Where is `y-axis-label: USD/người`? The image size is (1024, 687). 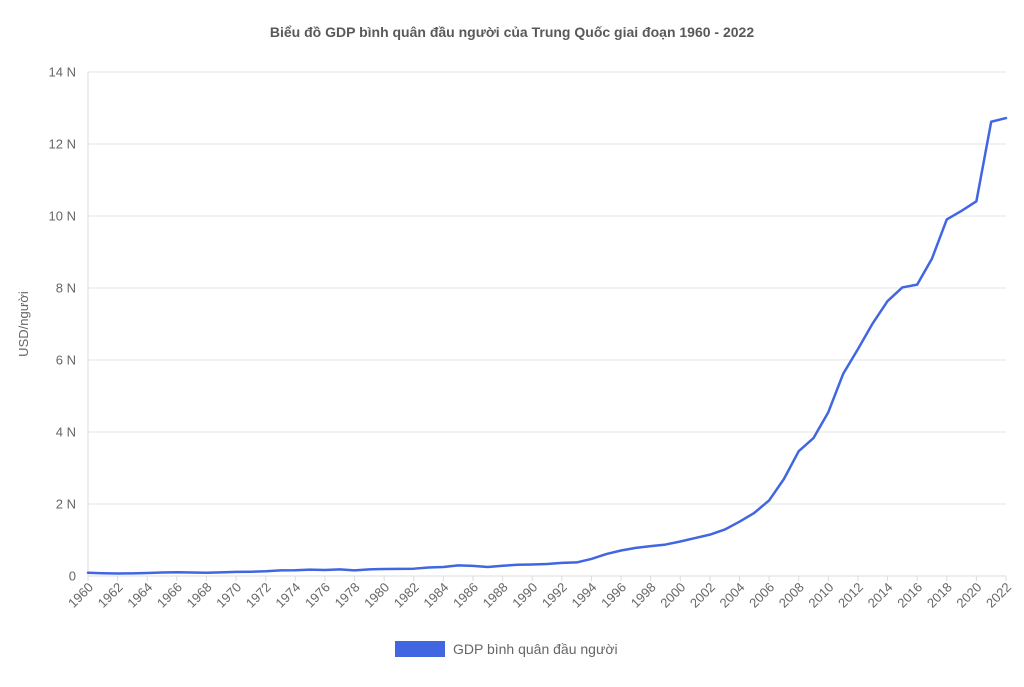
y-axis-label: USD/người is located at coordinates (23, 324).